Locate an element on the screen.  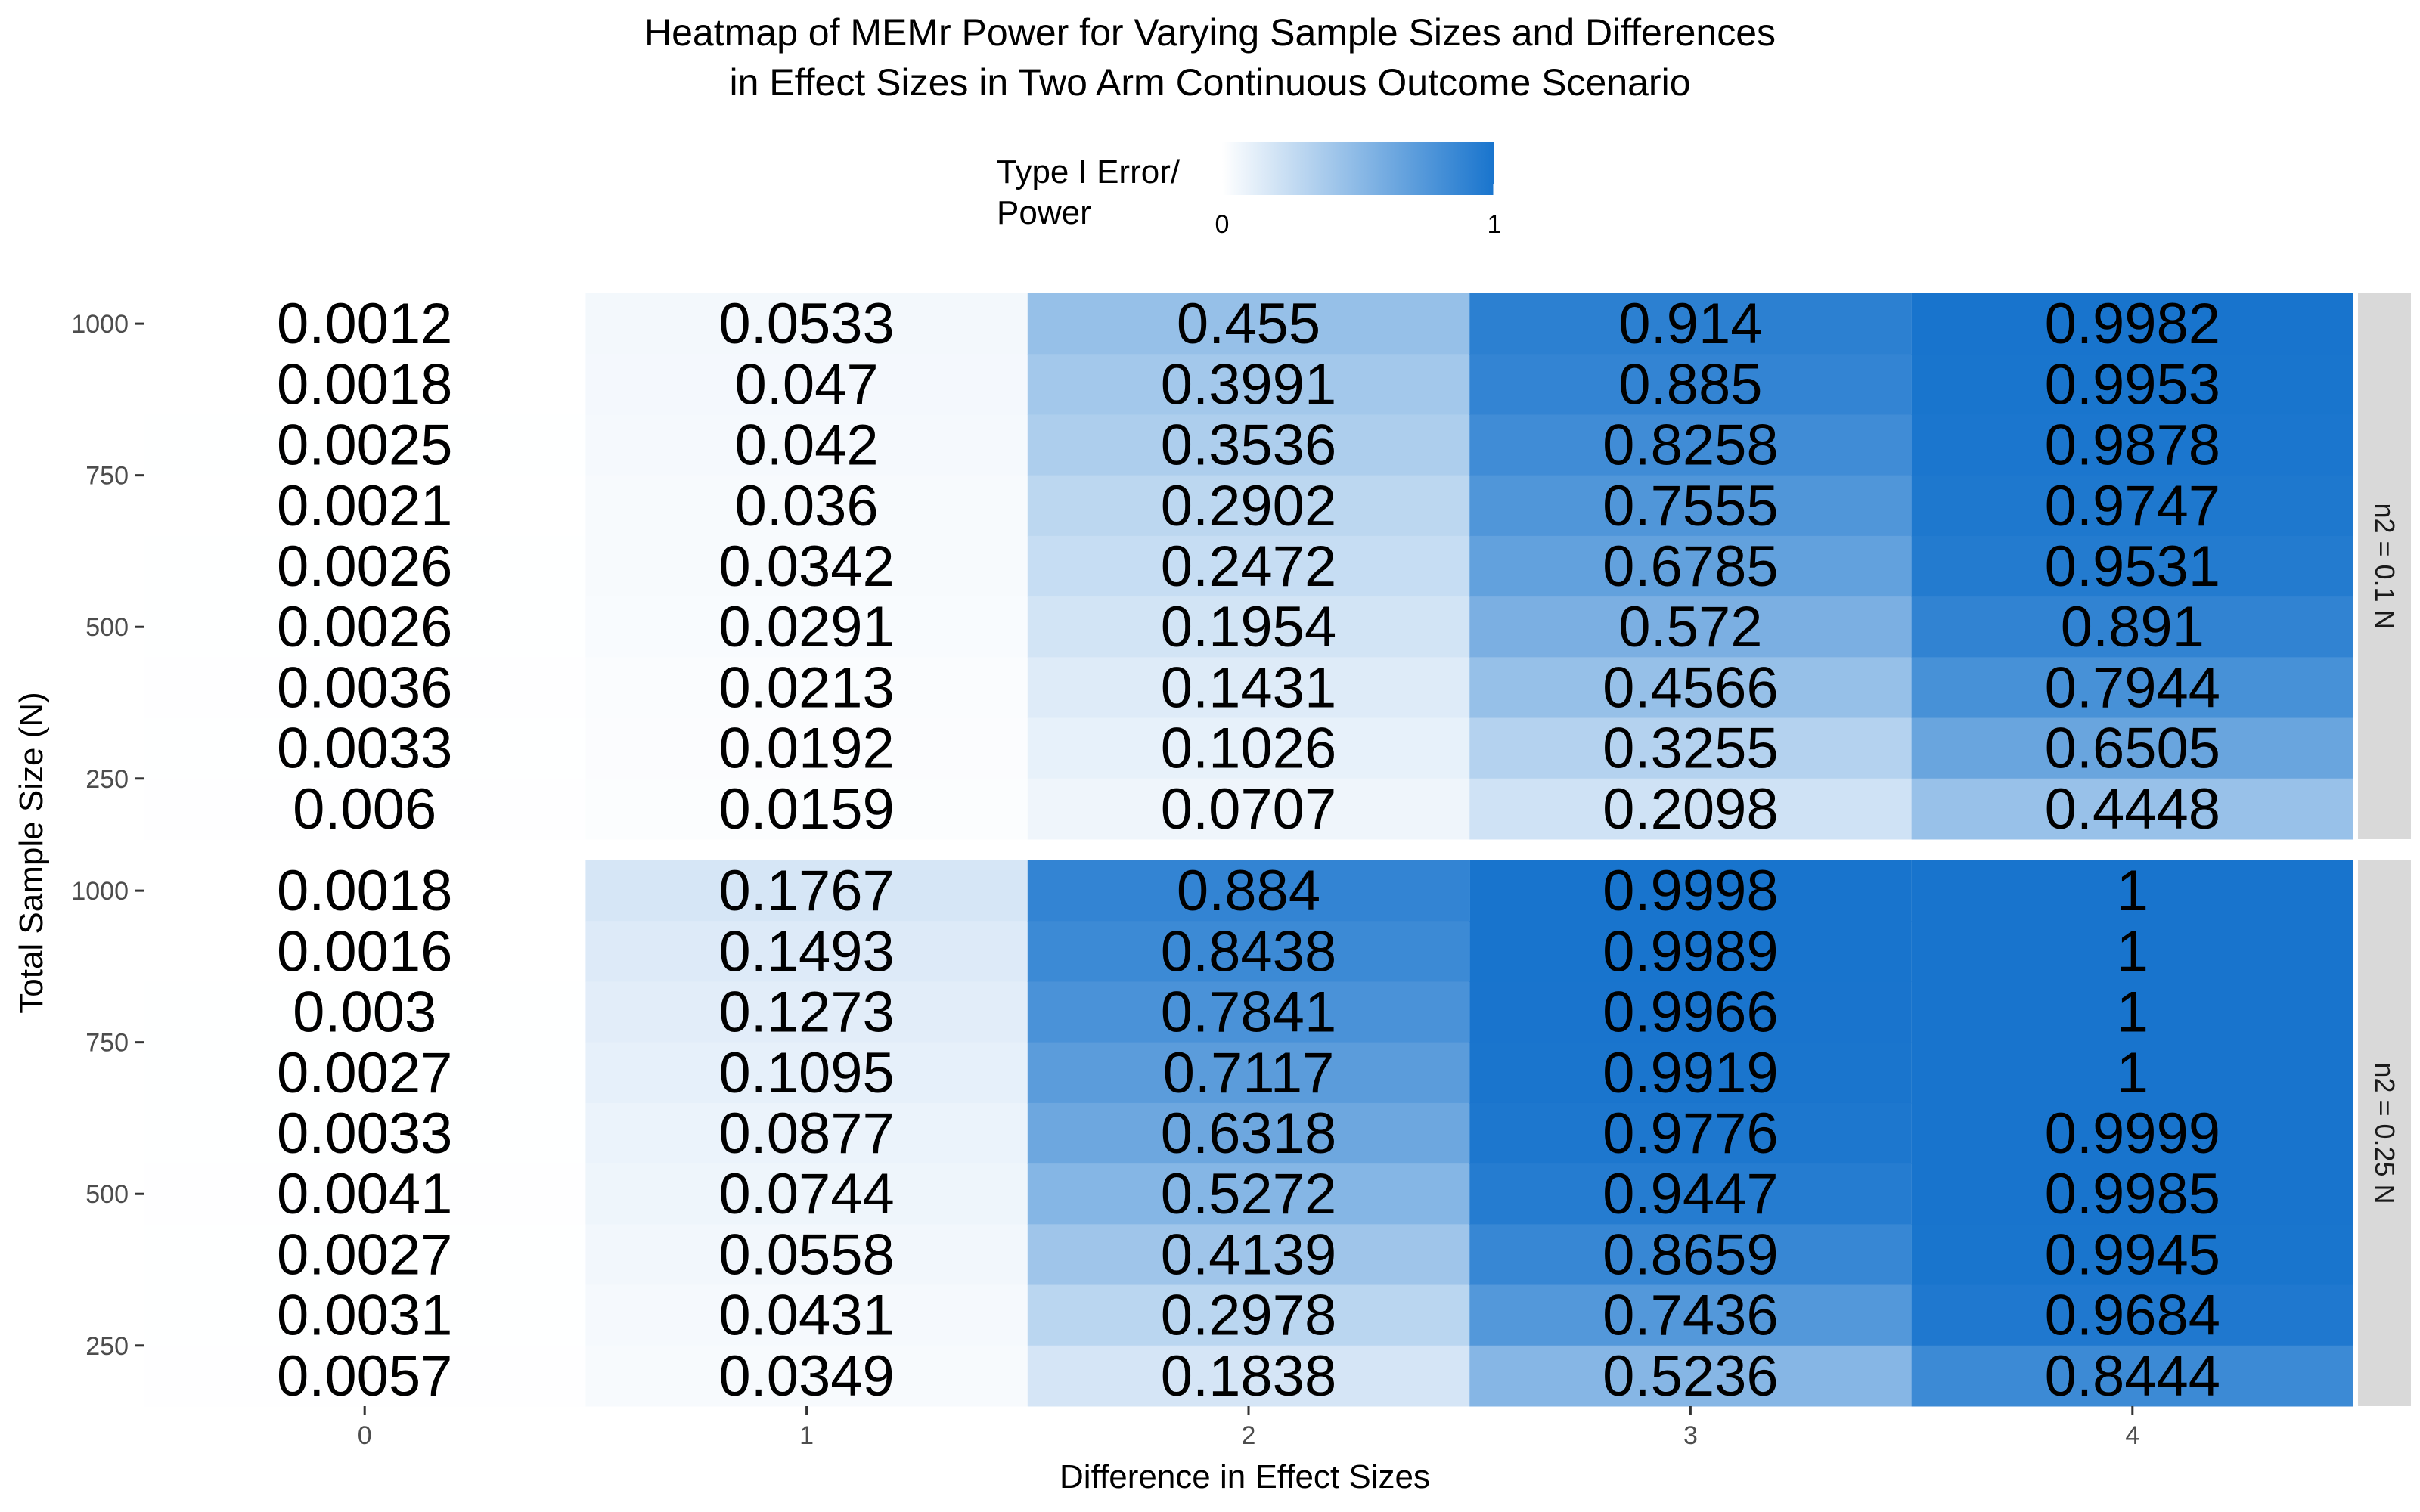
facet-strip-label: n2 = 0.1 N is located at coordinates (2384, 566).